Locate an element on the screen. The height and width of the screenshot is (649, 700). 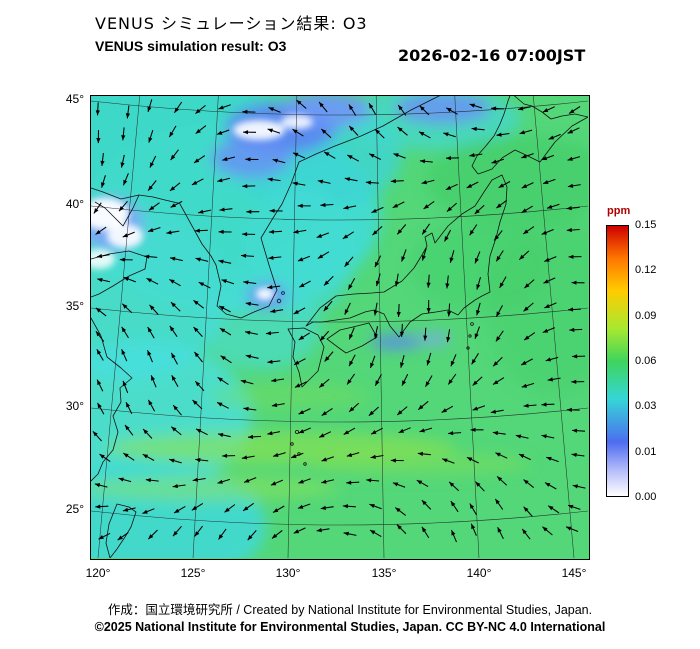
colorbar-unit-label: ppm is located at coordinates (619, 211).